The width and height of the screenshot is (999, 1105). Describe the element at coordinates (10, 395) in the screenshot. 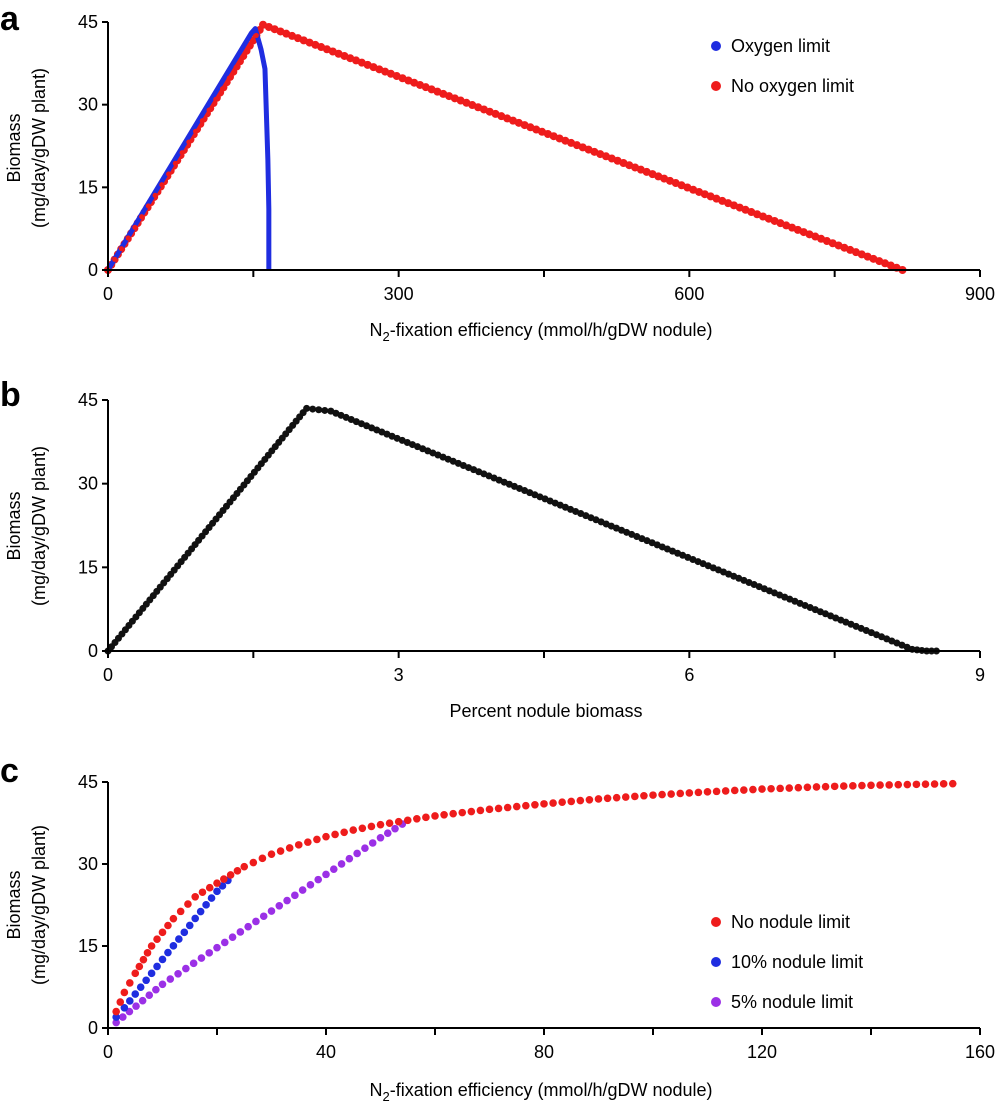

I see `panel-b-letter: b` at that location.